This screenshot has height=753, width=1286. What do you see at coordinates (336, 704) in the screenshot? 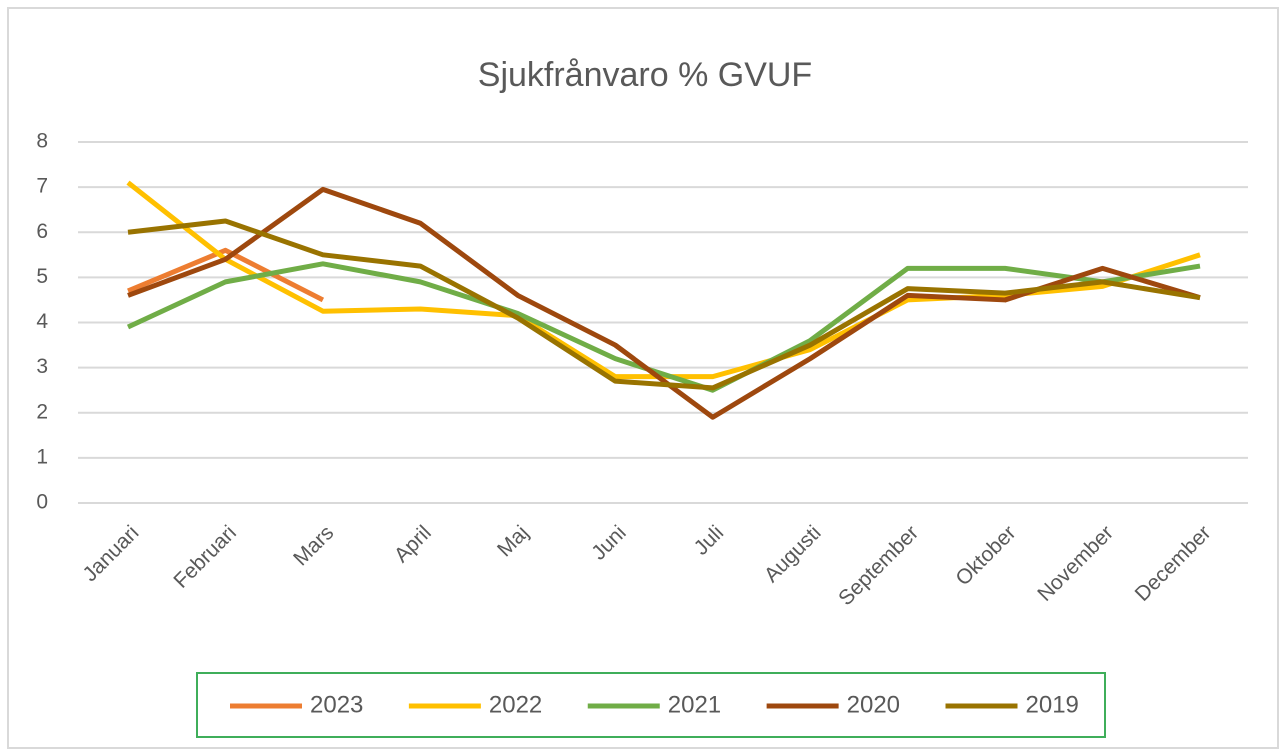
I see `legend-label: 2023` at bounding box center [336, 704].